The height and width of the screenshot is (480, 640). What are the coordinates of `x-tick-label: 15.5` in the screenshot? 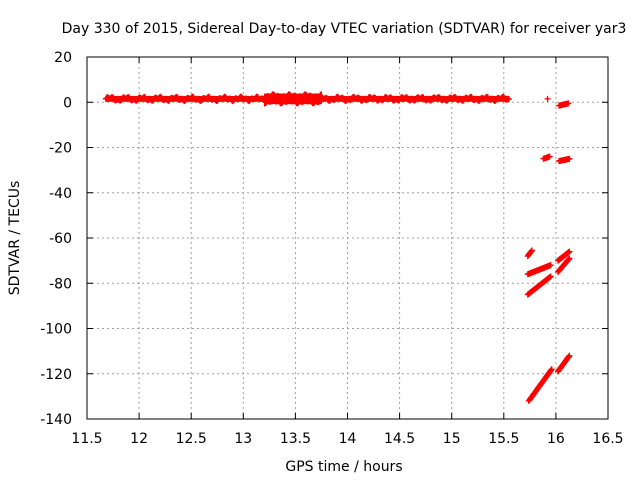 It's located at (503, 439).